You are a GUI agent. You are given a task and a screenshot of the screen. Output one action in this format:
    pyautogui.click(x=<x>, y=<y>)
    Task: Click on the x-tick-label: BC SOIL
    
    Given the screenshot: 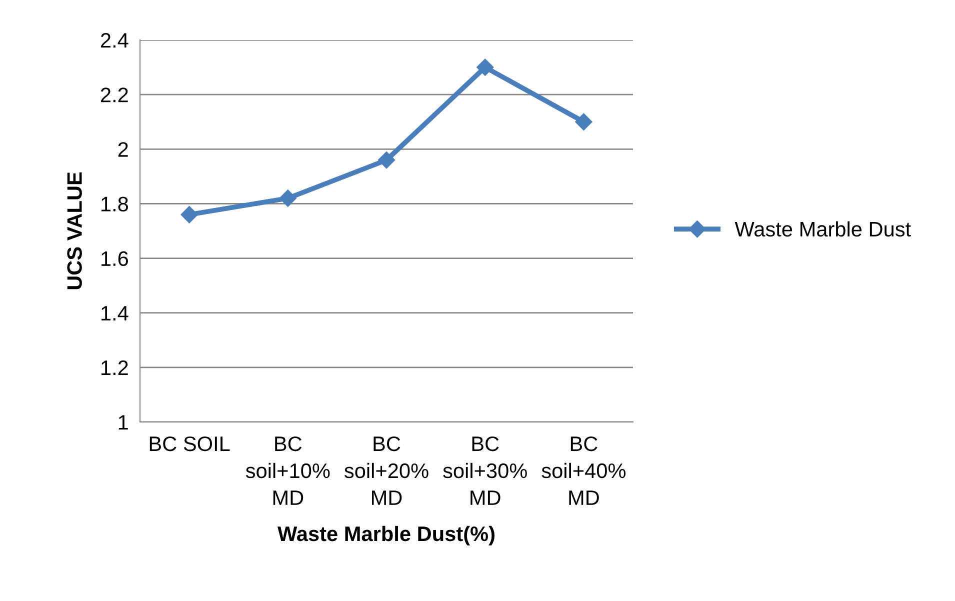 What is the action you would take?
    pyautogui.click(x=190, y=444)
    